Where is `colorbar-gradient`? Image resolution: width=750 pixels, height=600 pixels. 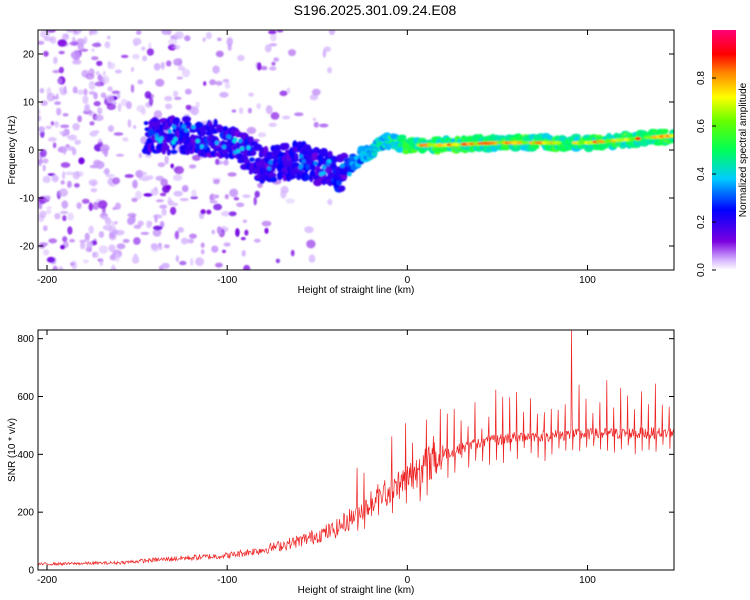
colorbar-gradient is located at coordinates (724, 150).